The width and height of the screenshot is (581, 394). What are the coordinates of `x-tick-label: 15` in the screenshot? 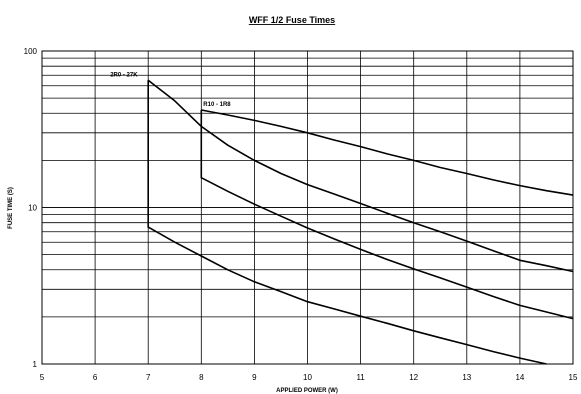 It's located at (573, 377).